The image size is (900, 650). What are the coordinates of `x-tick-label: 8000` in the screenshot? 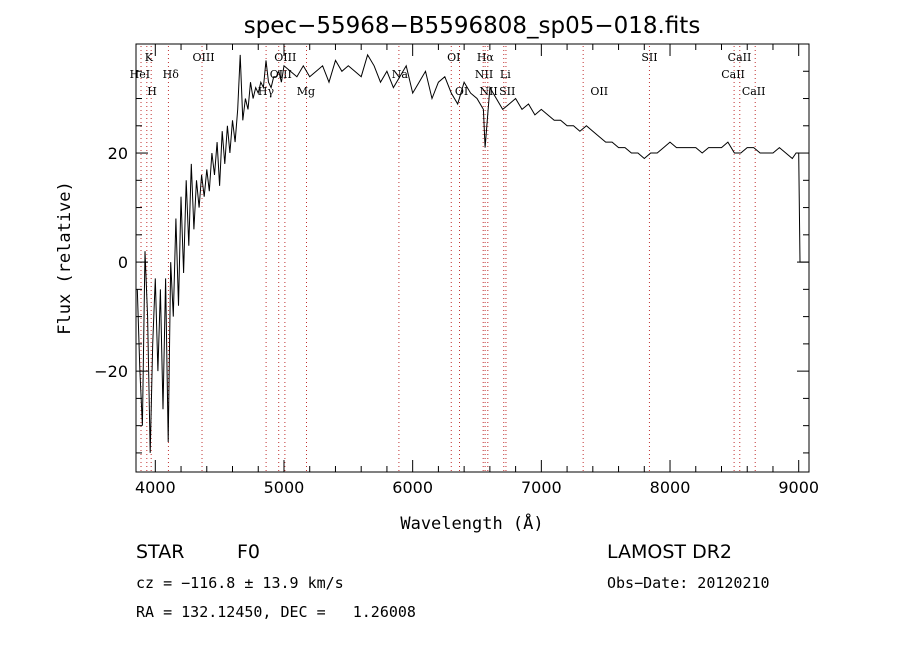 It's located at (670, 487).